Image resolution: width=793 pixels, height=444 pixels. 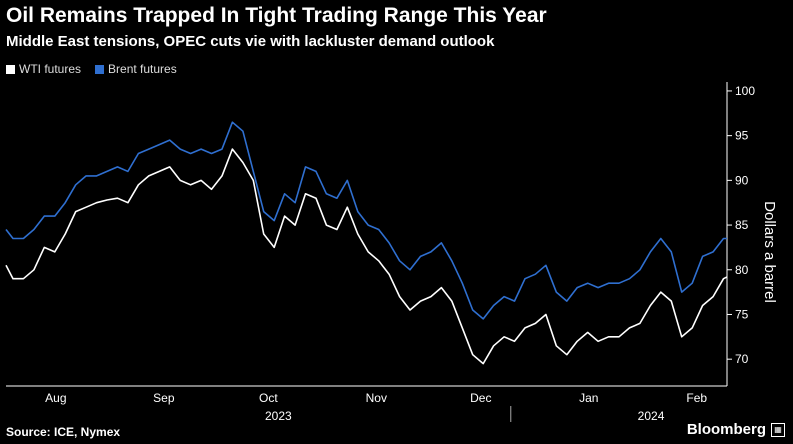 What do you see at coordinates (63, 432) in the screenshot?
I see `source-note: Source: ICE, Nymex` at bounding box center [63, 432].